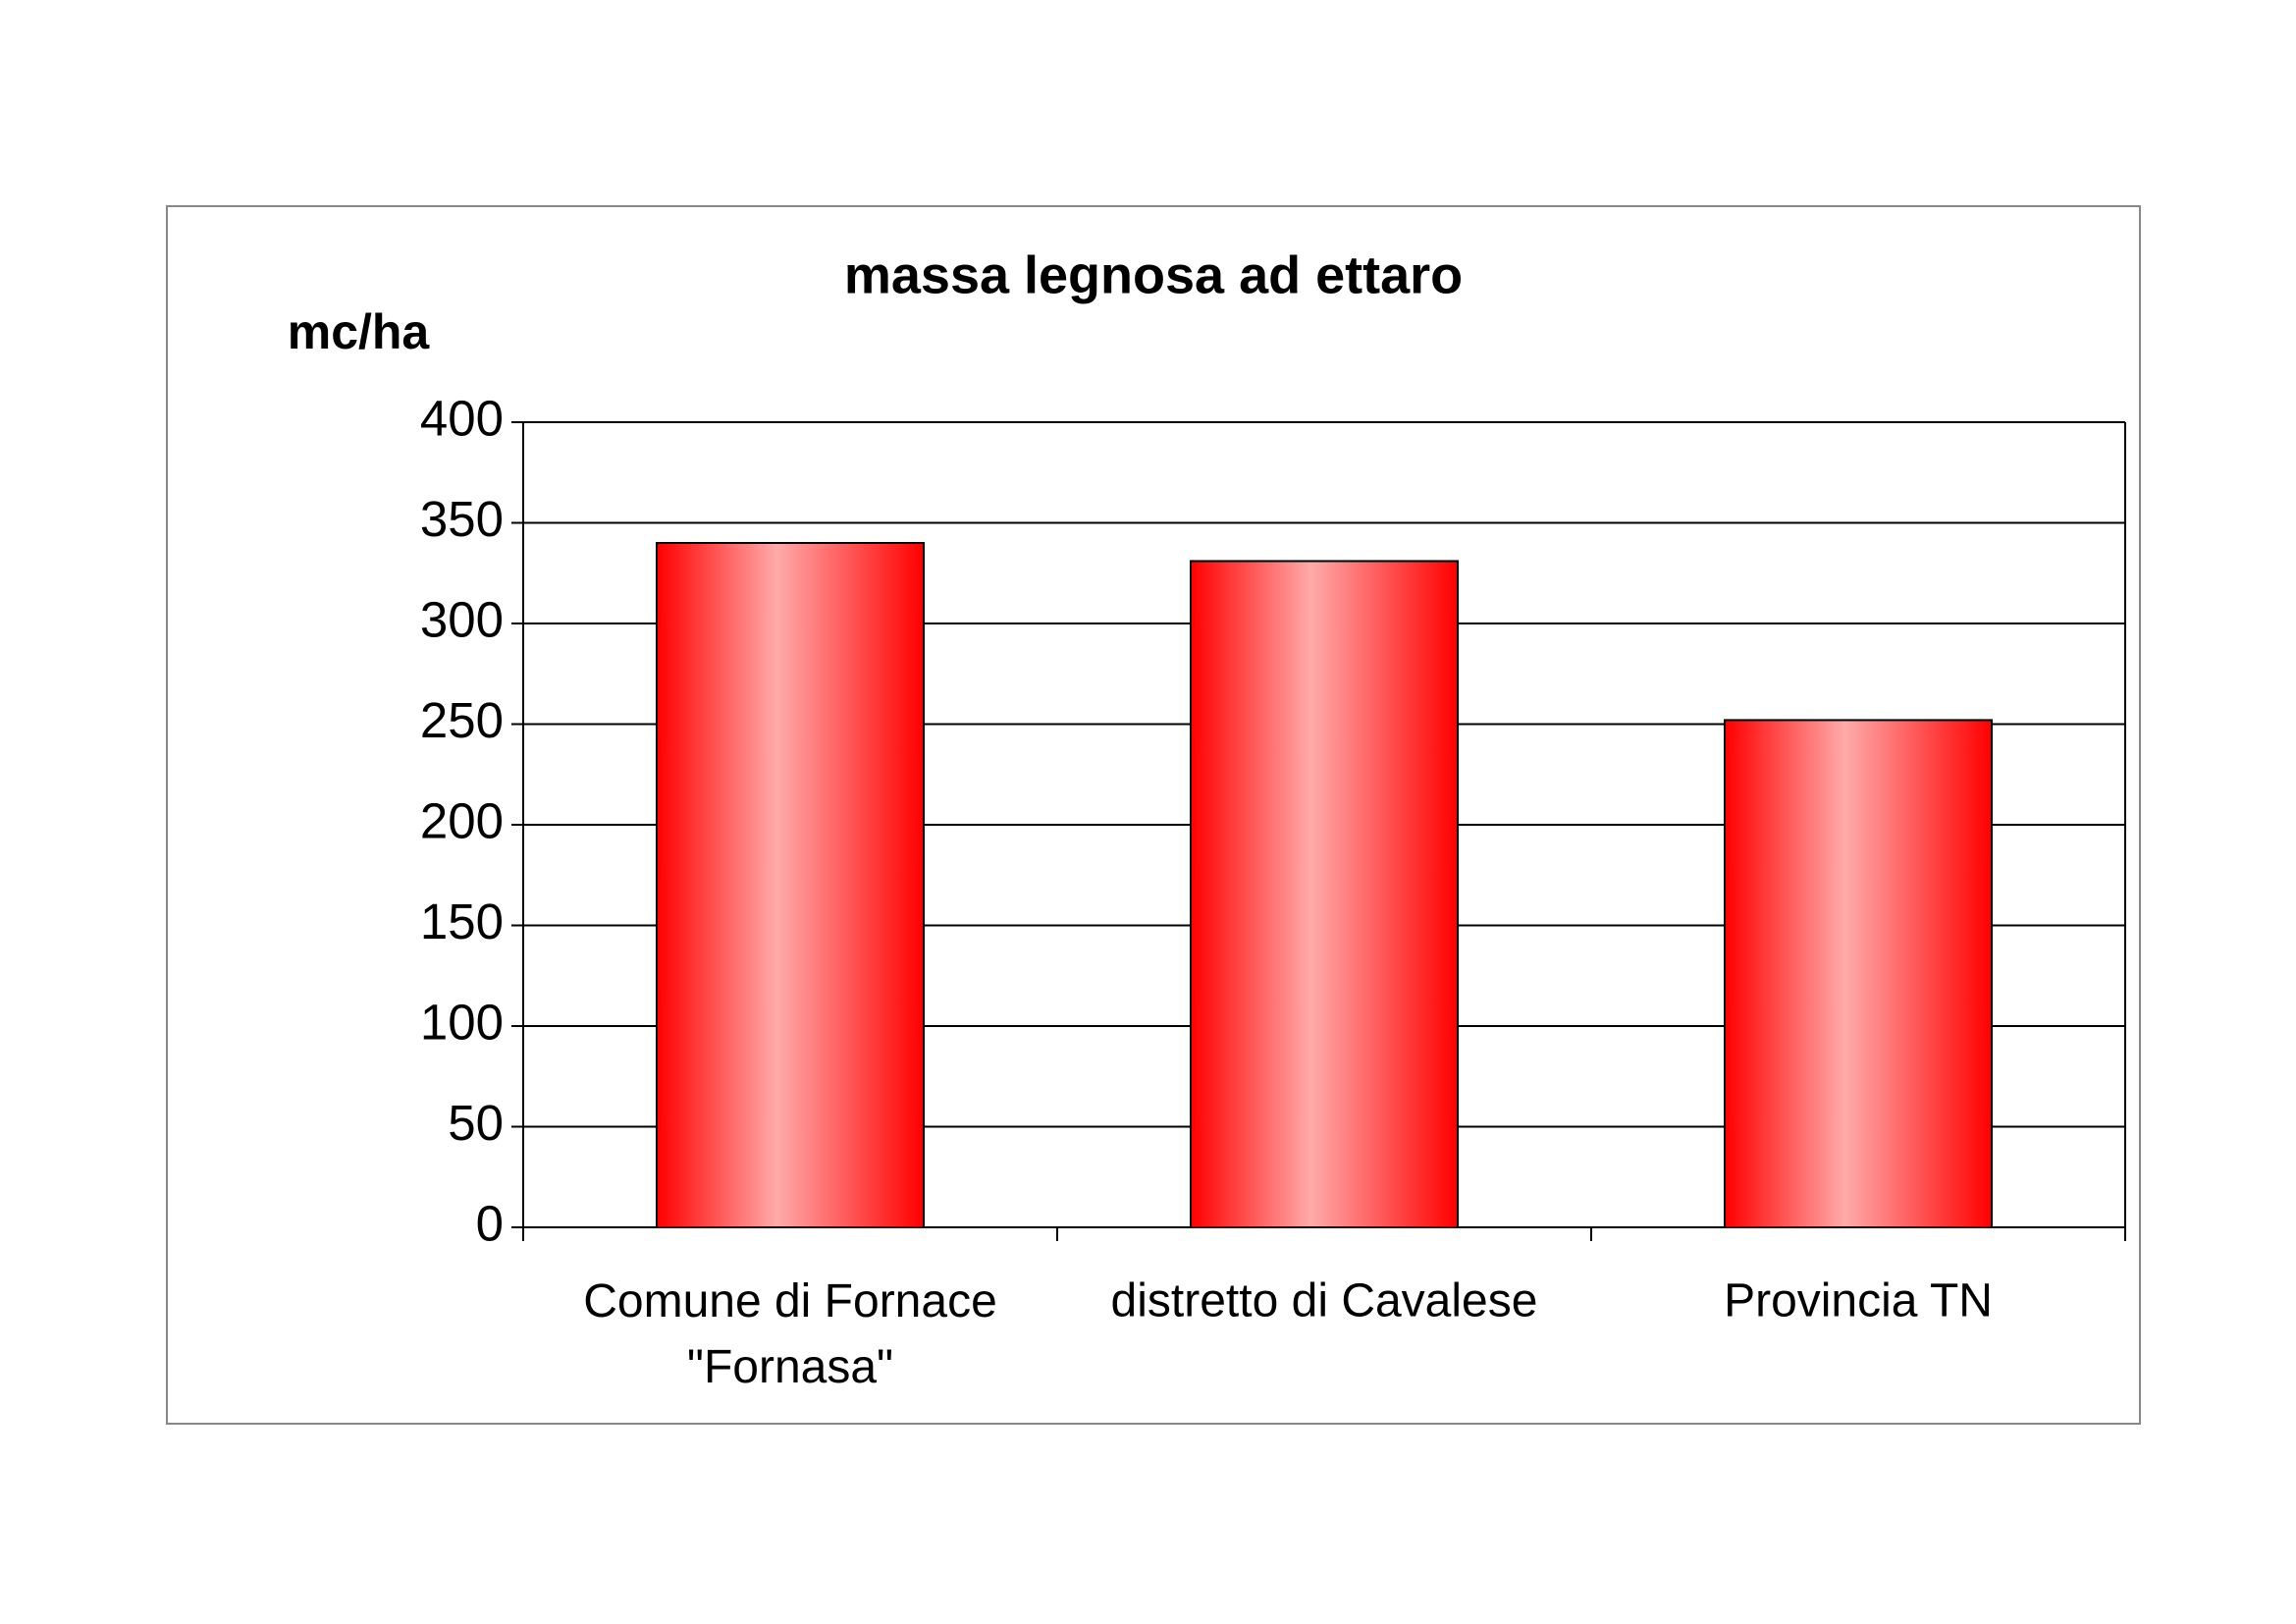 The image size is (2296, 1624). I want to click on y-tick-label: 150, so click(462, 921).